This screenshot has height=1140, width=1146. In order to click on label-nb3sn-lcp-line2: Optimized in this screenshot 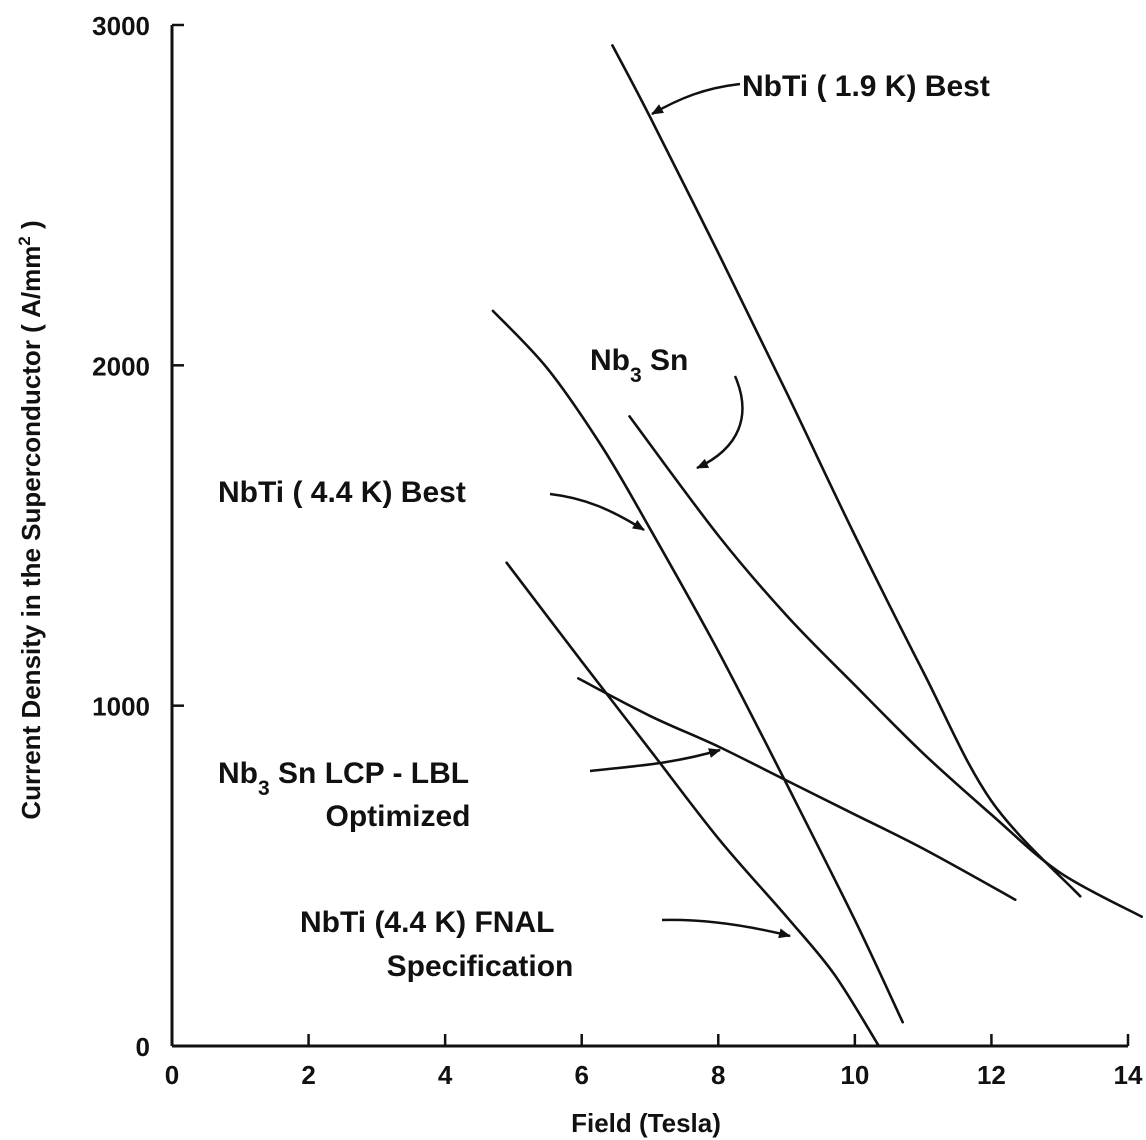, I will do `click(397, 816)`.